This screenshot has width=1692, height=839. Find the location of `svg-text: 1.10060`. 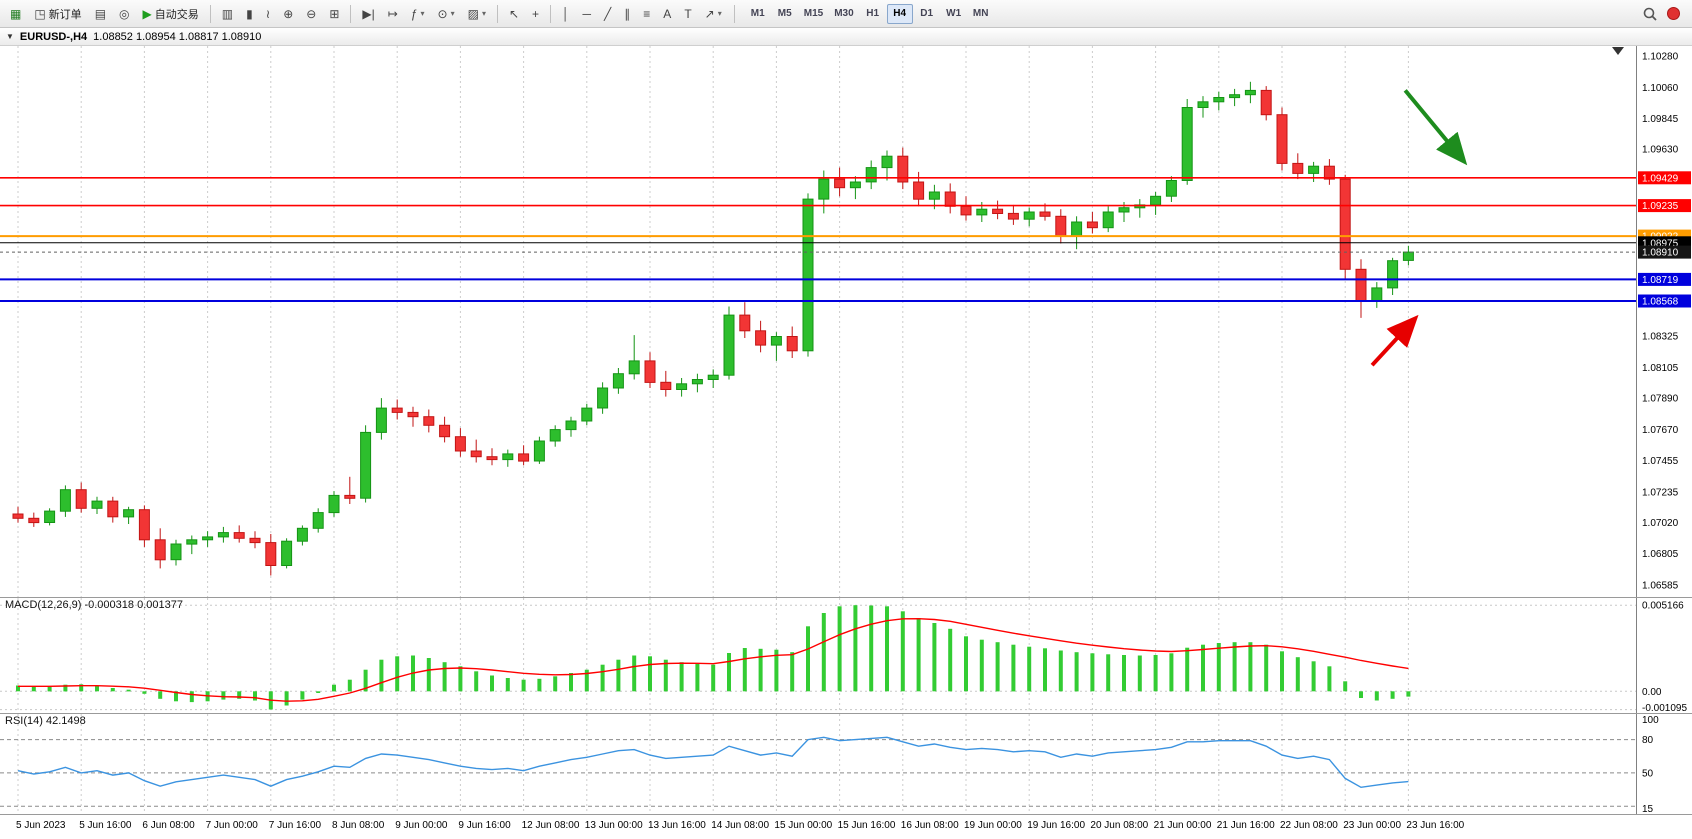

svg-text: 1.10060 is located at coordinates (1660, 88).